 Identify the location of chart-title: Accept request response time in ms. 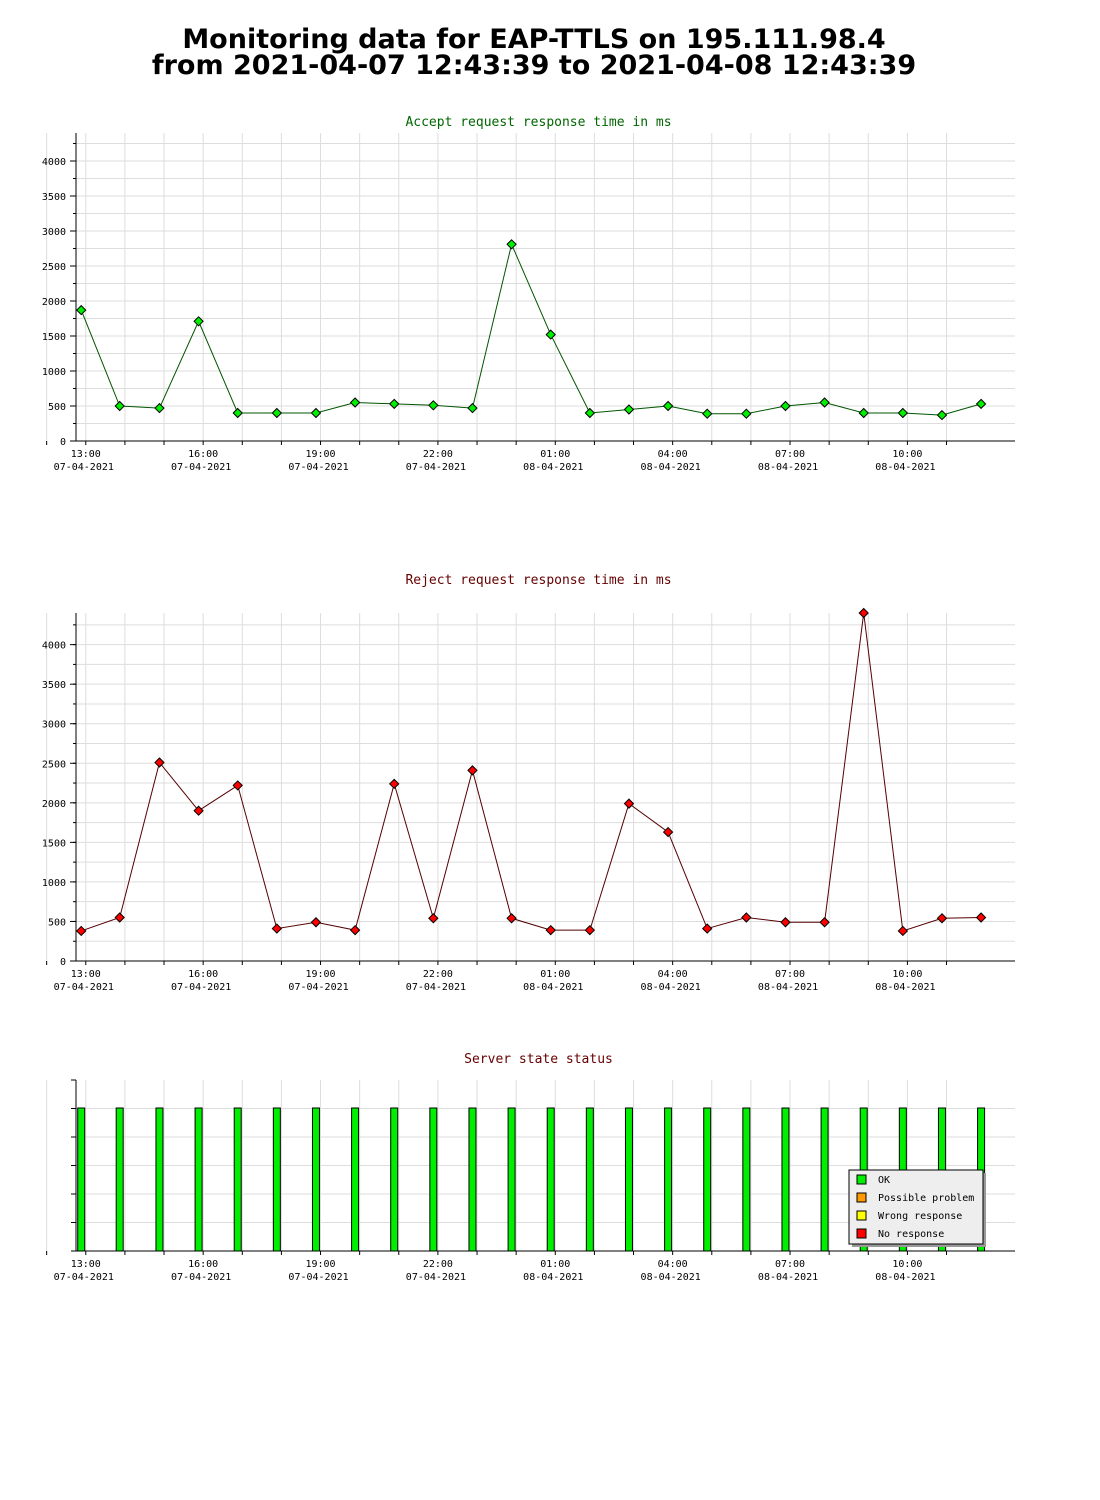
(538, 122).